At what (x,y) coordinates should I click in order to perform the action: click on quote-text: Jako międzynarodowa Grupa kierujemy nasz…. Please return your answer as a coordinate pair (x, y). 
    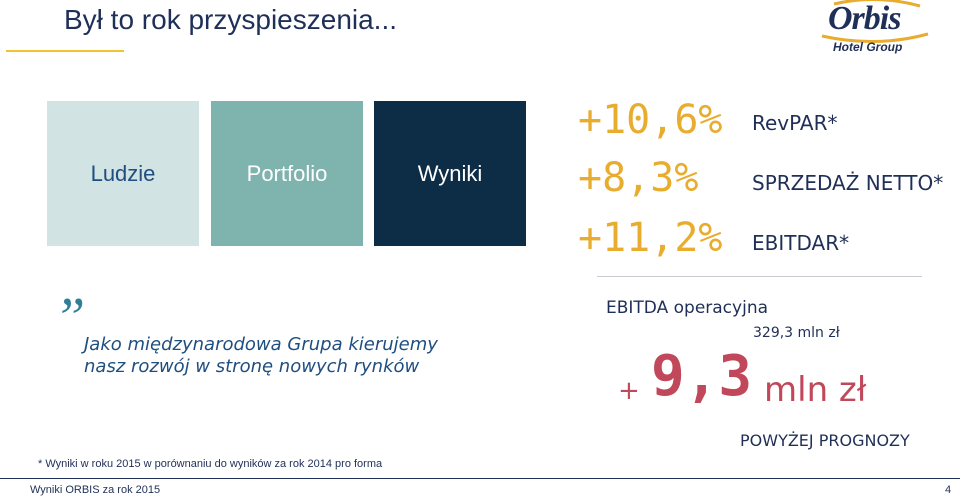
    Looking at the image, I should click on (261, 355).